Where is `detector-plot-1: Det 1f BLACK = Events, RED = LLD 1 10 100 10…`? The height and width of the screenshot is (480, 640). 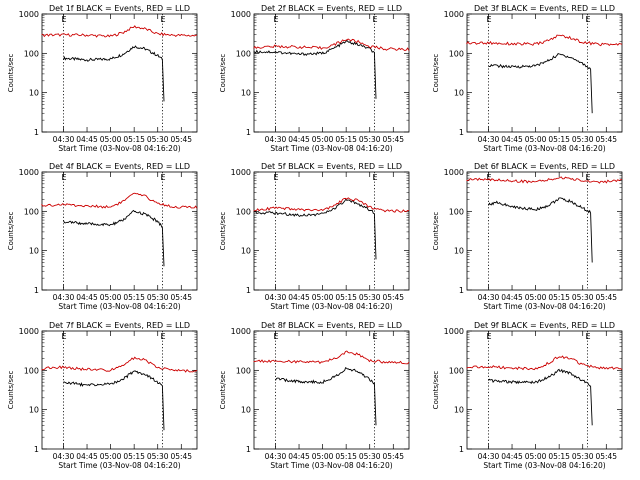
detector-plot-1: Det 1f BLACK = Events, RED = LLD 1 10 100 10… is located at coordinates (102, 78).